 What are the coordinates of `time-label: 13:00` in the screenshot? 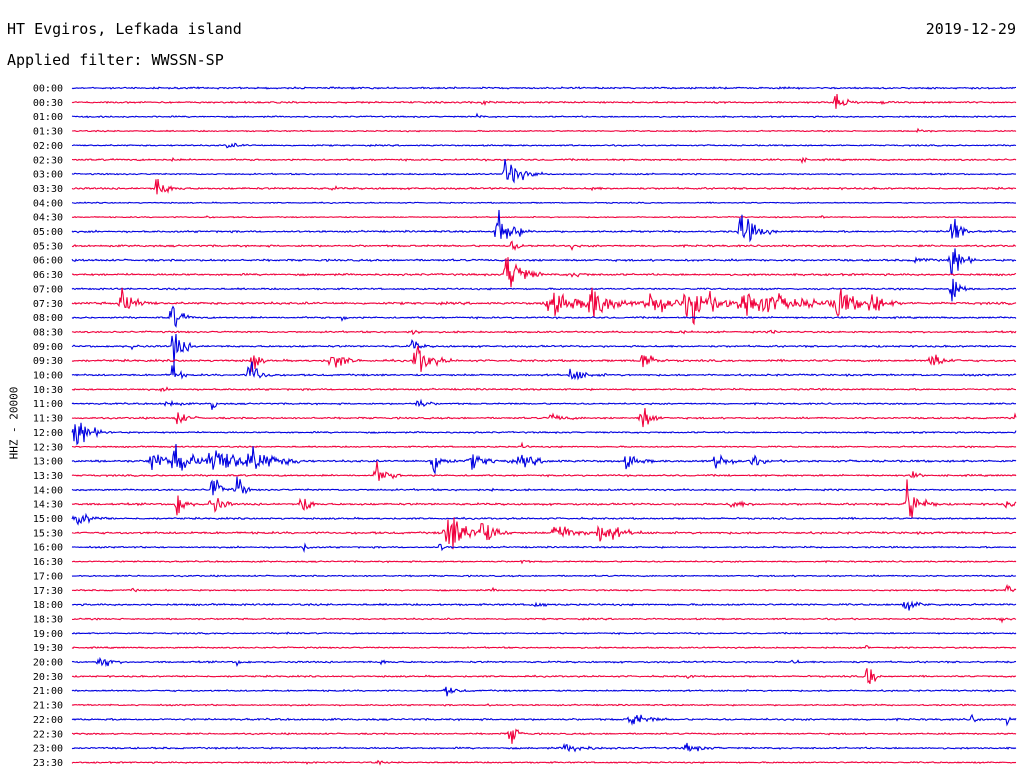 It's located at (48, 462).